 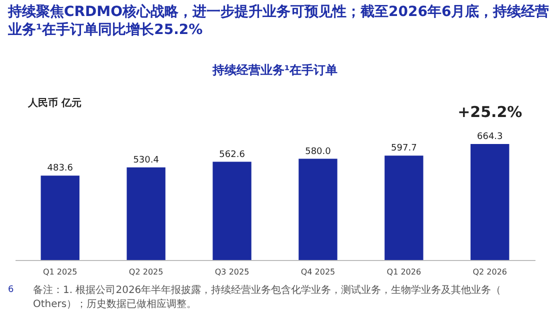 What do you see at coordinates (490, 272) in the screenshot?
I see `x-tick-label: Q2 2026` at bounding box center [490, 272].